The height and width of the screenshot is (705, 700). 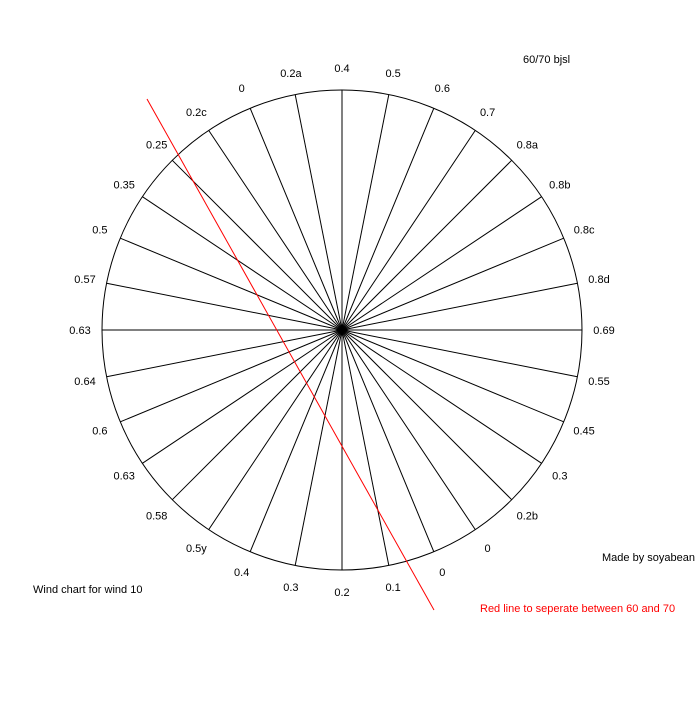 What do you see at coordinates (559, 477) in the screenshot?
I see `spoke-label-11: 0.3` at bounding box center [559, 477].